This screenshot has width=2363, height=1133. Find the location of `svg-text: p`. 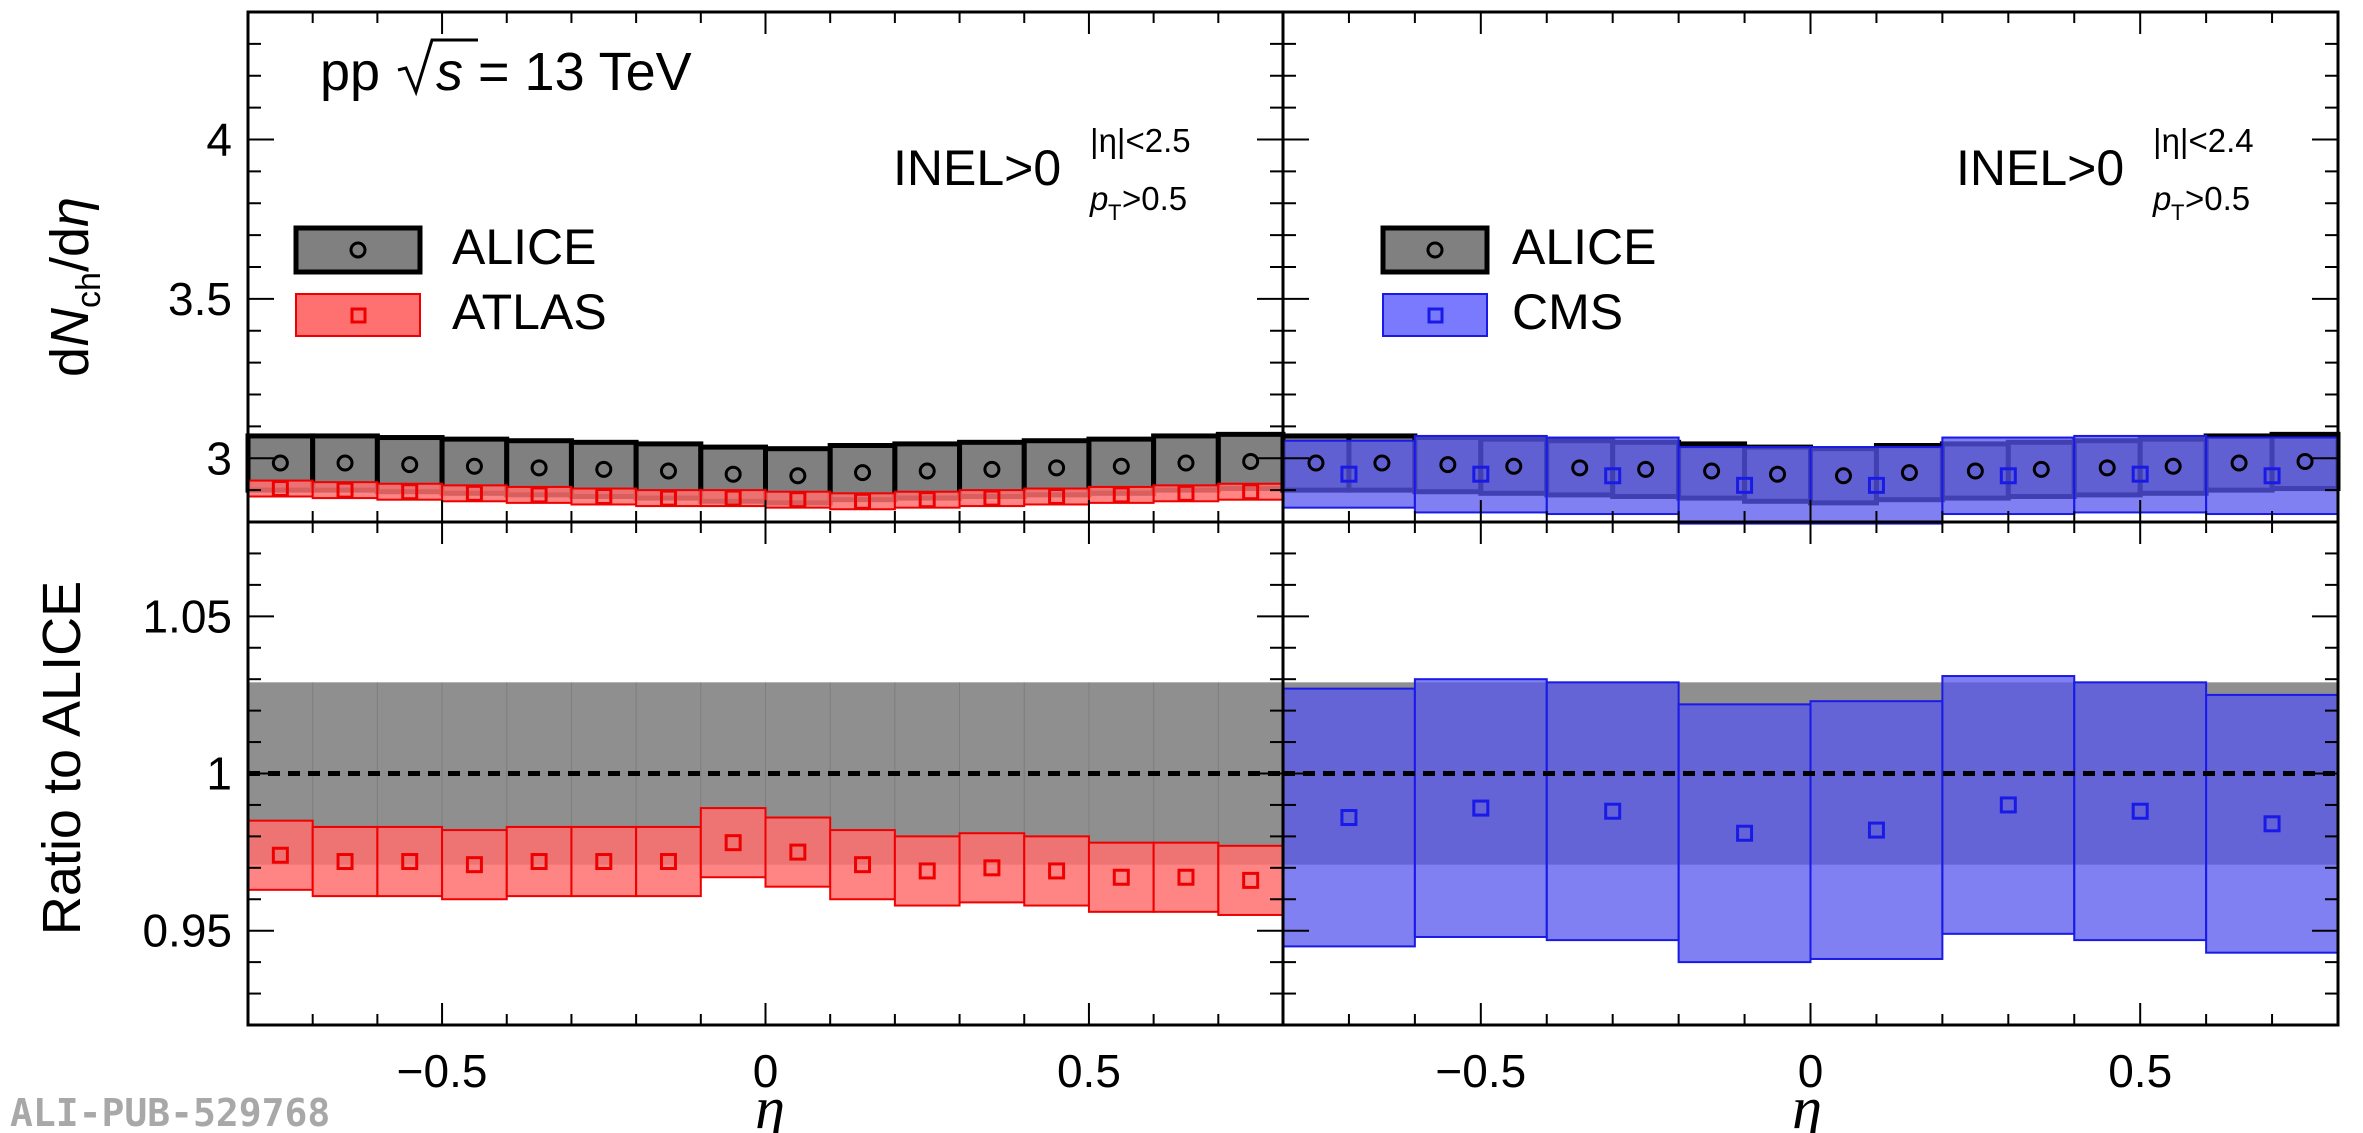

svg-text: p is located at coordinates (2161, 198).